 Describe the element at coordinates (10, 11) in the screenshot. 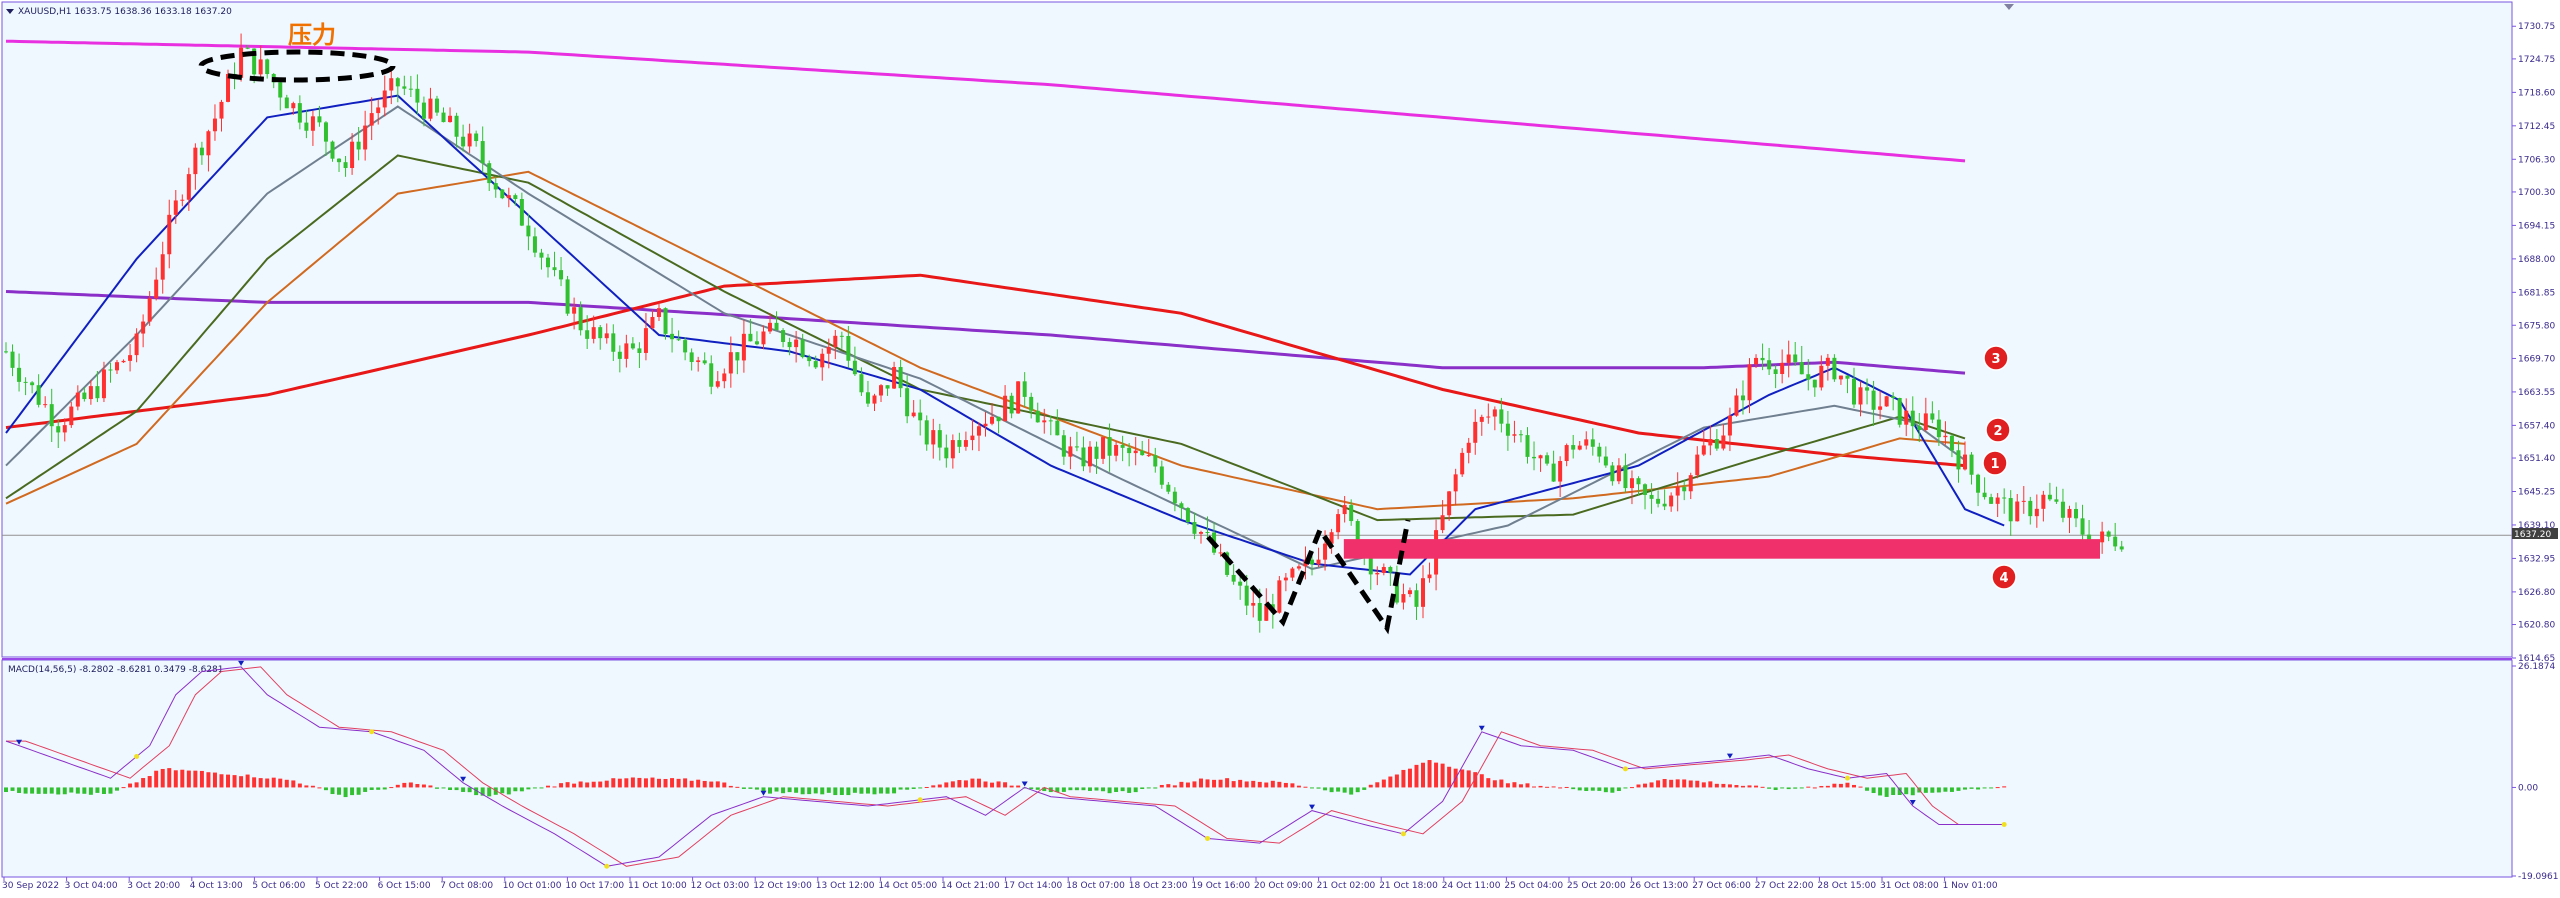

I see `symbol-dropdown-icon` at that location.